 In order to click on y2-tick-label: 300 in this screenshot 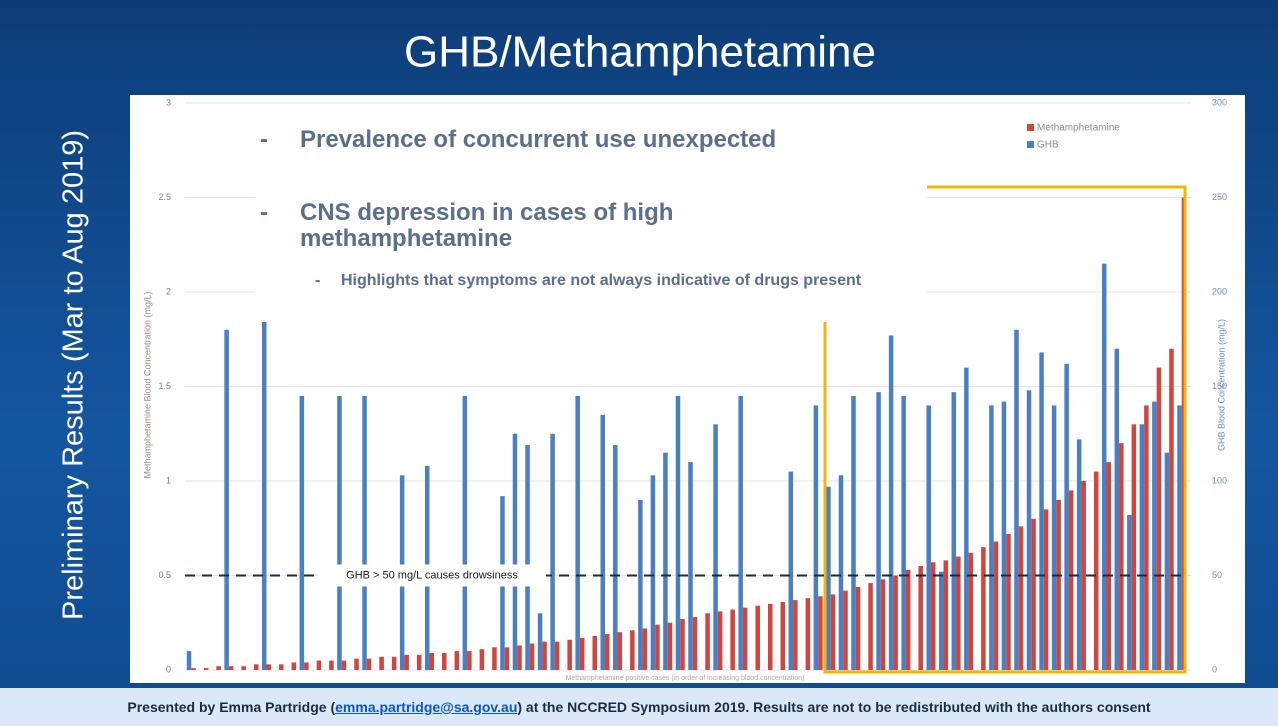, I will do `click(1219, 102)`.